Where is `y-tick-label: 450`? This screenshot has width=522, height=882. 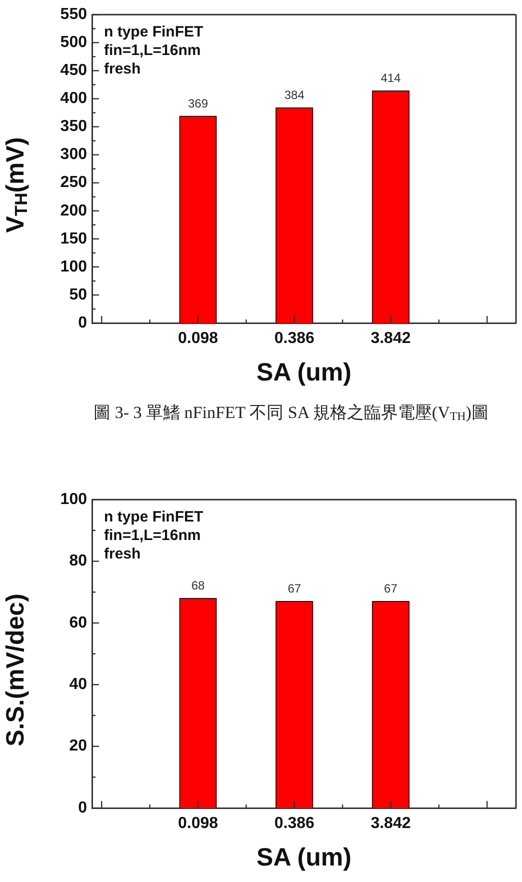
y-tick-label: 450 is located at coordinates (74, 71).